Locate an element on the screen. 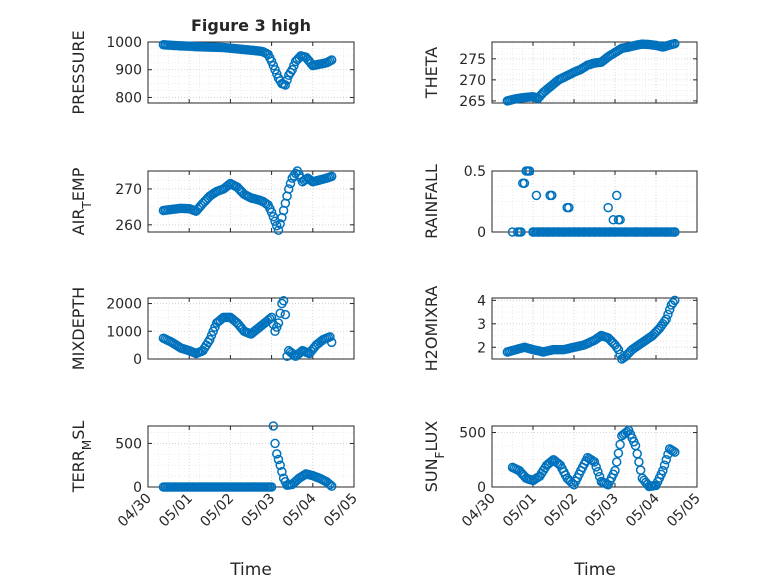 The image size is (778, 583). subplot-air-temp: 260 270 AIRTEMP is located at coordinates (212, 200).